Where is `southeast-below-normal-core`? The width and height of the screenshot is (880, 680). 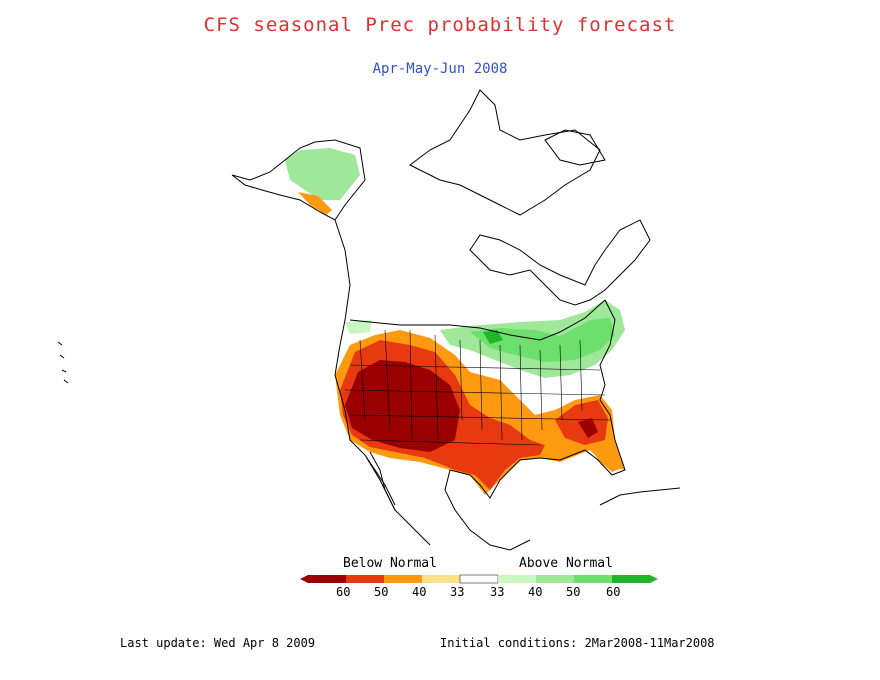 southeast-below-normal-core is located at coordinates (588, 428).